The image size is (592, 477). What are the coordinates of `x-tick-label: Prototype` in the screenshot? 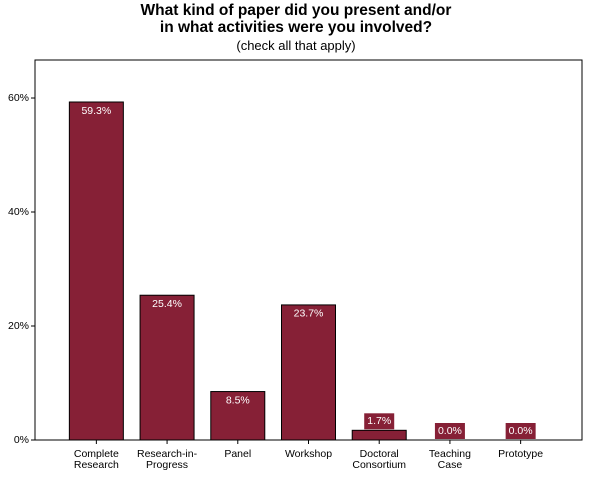 It's located at (521, 454).